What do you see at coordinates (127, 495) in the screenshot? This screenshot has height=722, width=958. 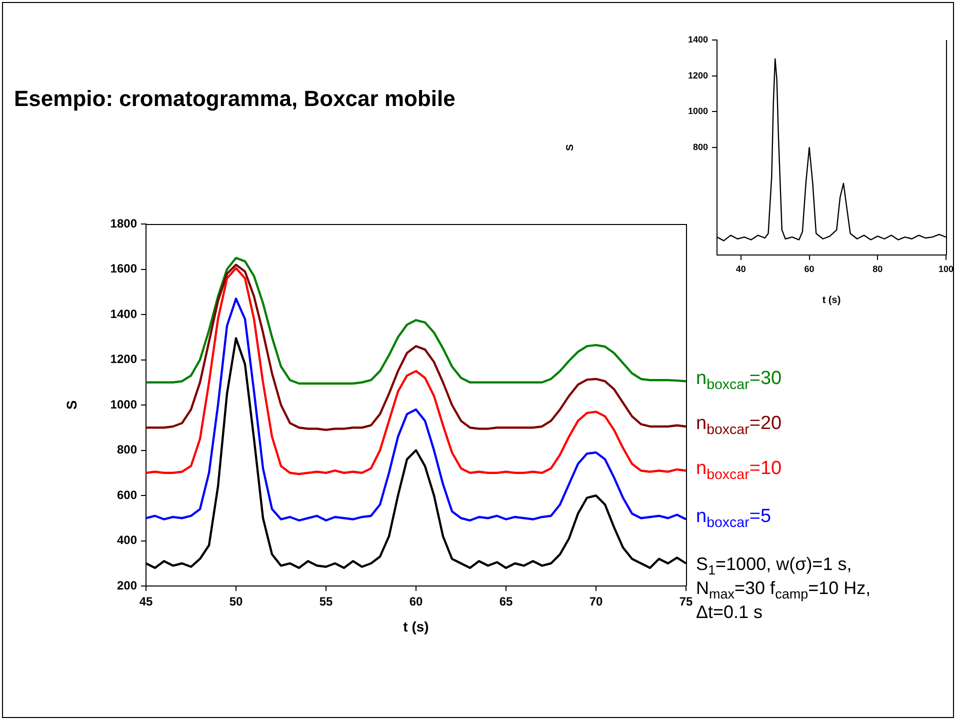 I see `y-tick-label: 600` at bounding box center [127, 495].